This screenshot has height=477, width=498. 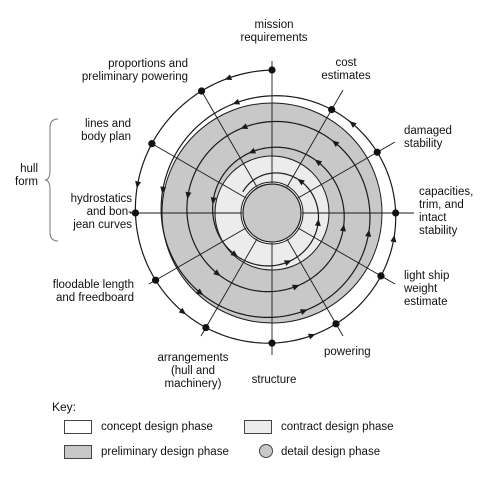 I want to click on label-lines-body-plan: lines and body plan, so click(x=106, y=130).